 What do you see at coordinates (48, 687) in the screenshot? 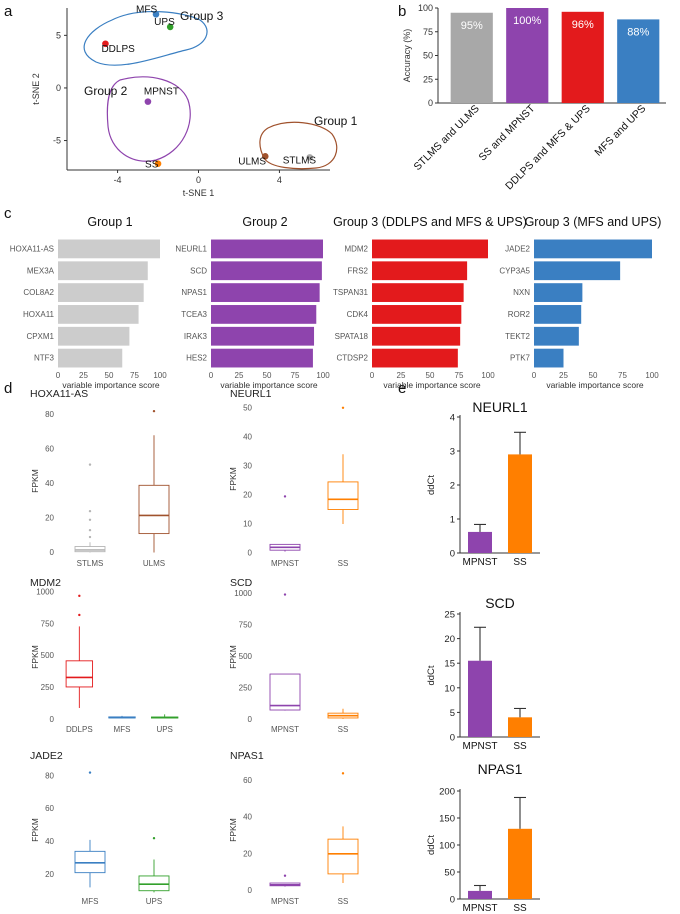
I see `y-tick-label: 250` at bounding box center [48, 687].